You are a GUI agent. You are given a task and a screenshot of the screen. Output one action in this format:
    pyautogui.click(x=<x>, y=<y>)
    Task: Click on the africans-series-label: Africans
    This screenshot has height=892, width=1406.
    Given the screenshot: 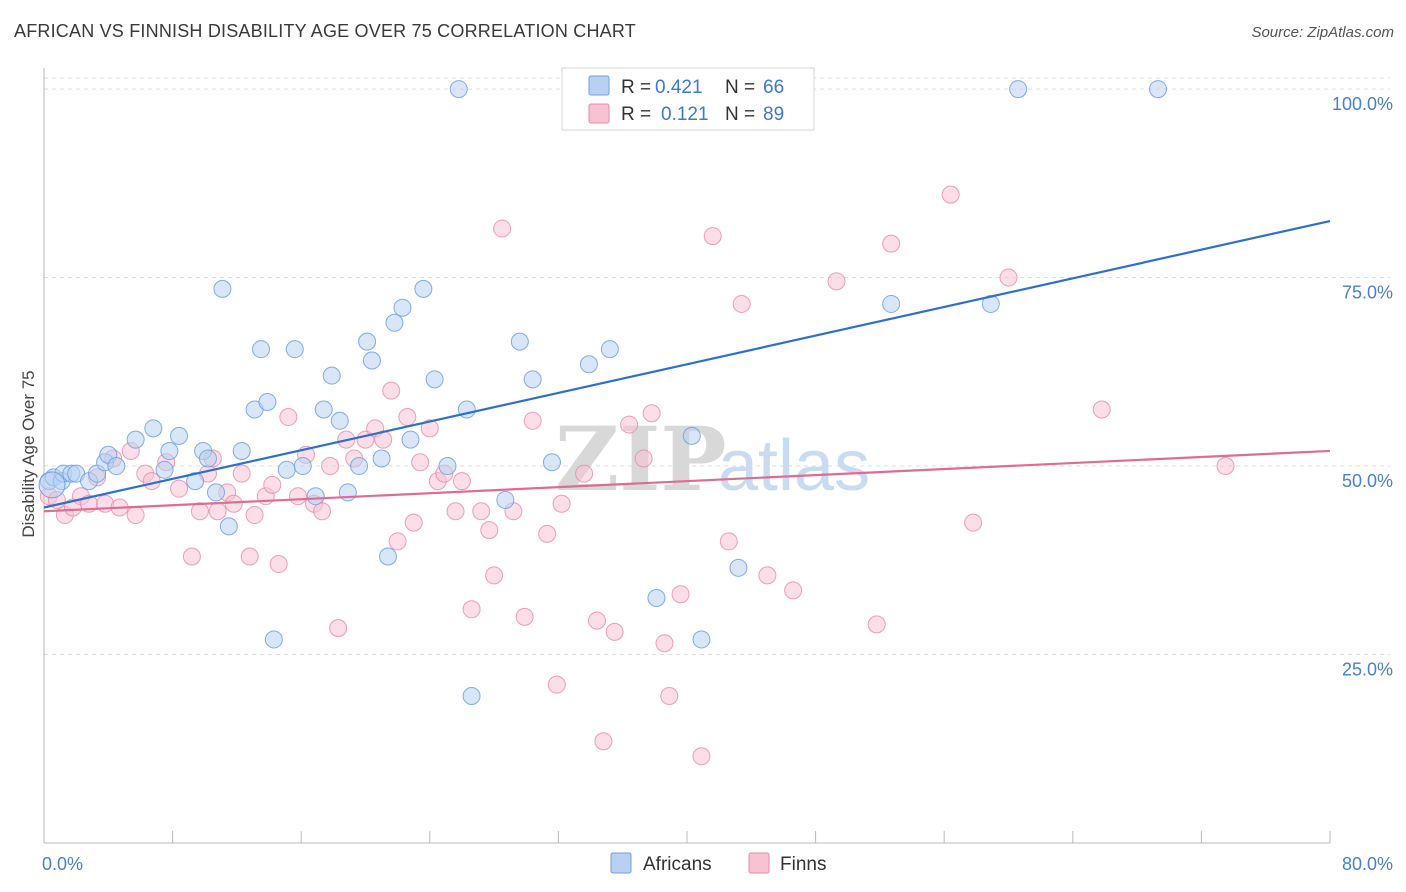 What is the action you would take?
    pyautogui.click(x=677, y=864)
    